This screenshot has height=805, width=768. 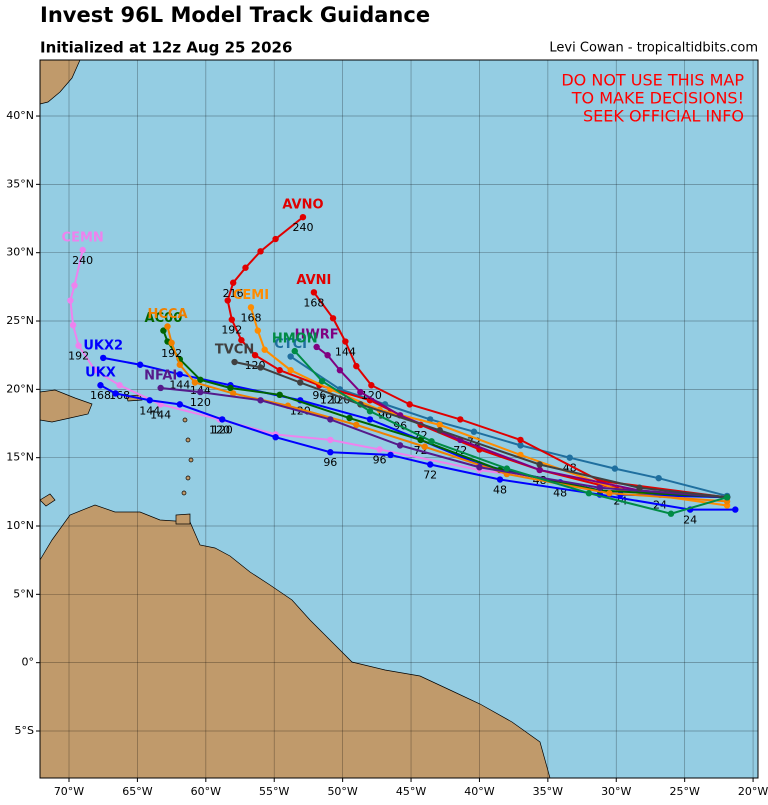 What do you see at coordinates (302, 205) in the screenshot?
I see `track-name: AVNO` at bounding box center [302, 205].